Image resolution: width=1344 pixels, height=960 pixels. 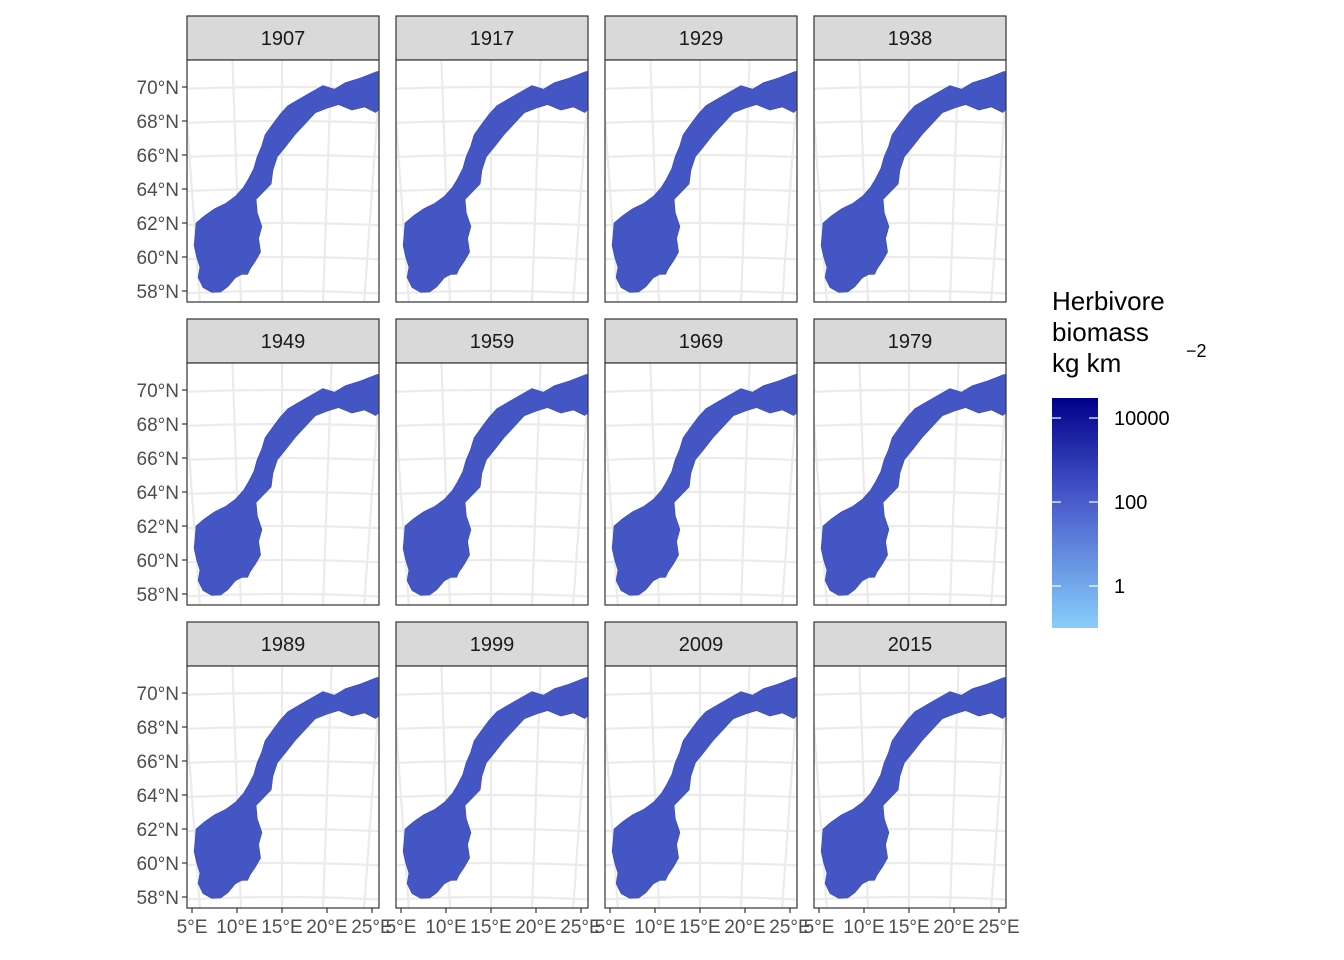 I want to click on facet-panel-1969: 1969, so click(x=701, y=462).